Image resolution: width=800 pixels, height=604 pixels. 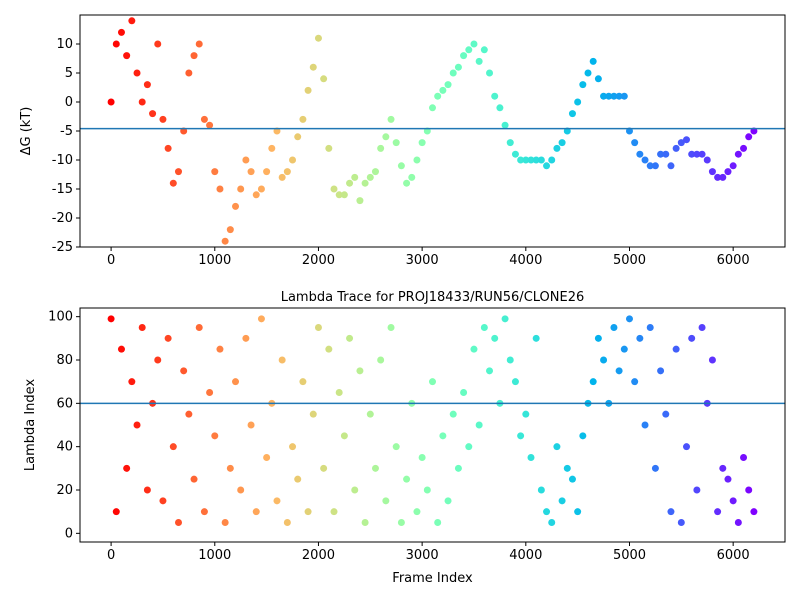 What do you see at coordinates (64, 447) in the screenshot?
I see `y-tick-label: 40` at bounding box center [64, 447].